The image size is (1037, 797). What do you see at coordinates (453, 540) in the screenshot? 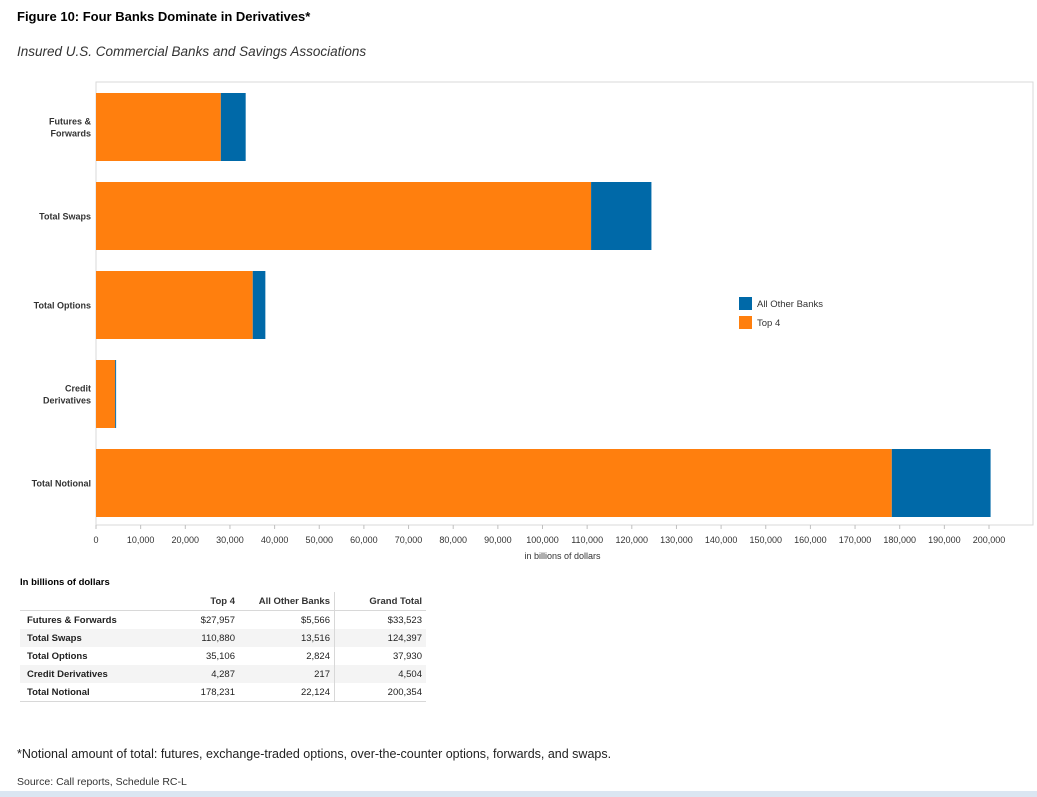
I see `x-tick-label: 80,000` at bounding box center [453, 540].